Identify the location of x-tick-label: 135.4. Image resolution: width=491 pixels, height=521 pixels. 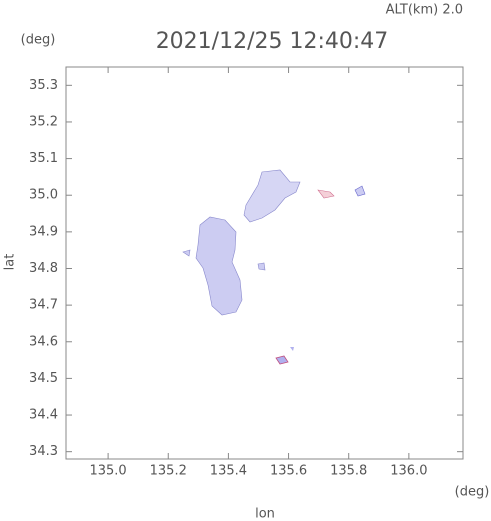
(228, 471).